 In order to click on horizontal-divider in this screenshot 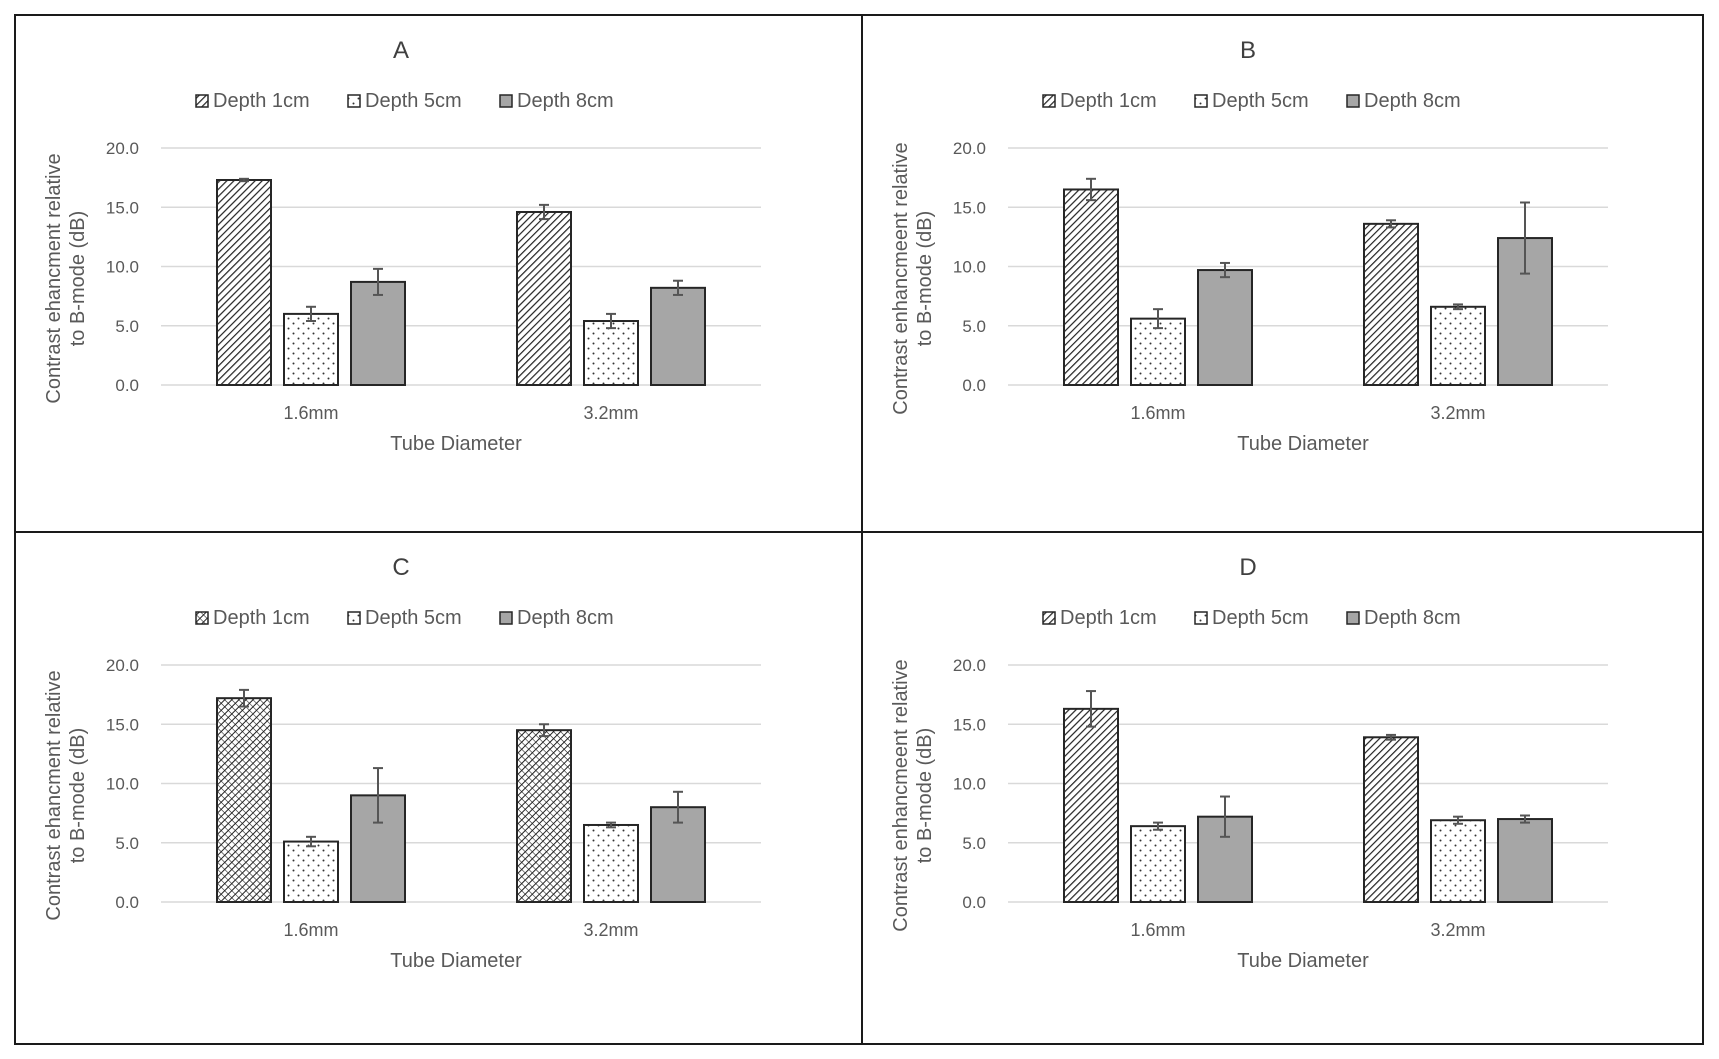, I will do `click(859, 532)`.